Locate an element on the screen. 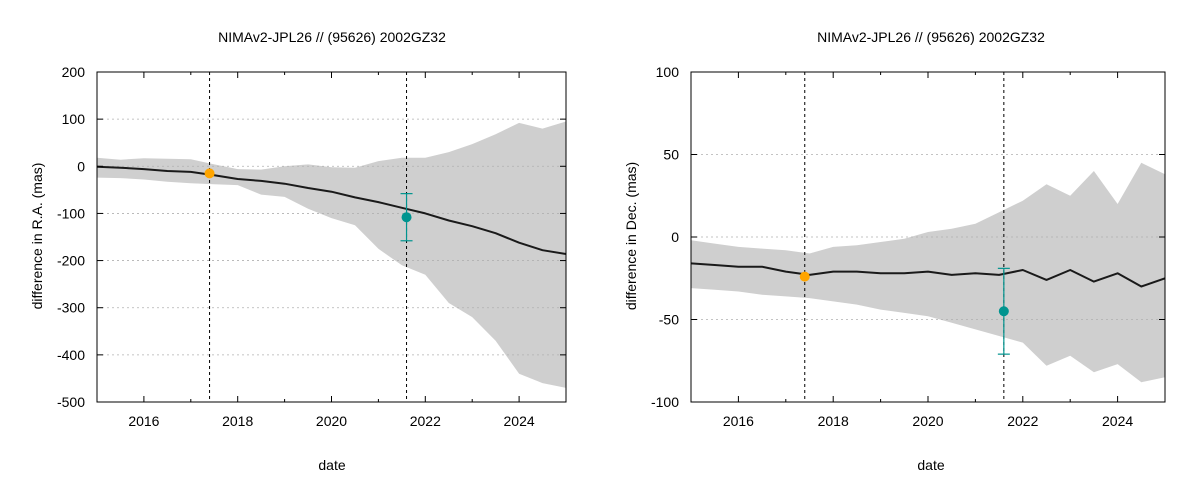 Image resolution: width=1200 pixels, height=480 pixels. y-tick-label: -400 is located at coordinates (71, 355).